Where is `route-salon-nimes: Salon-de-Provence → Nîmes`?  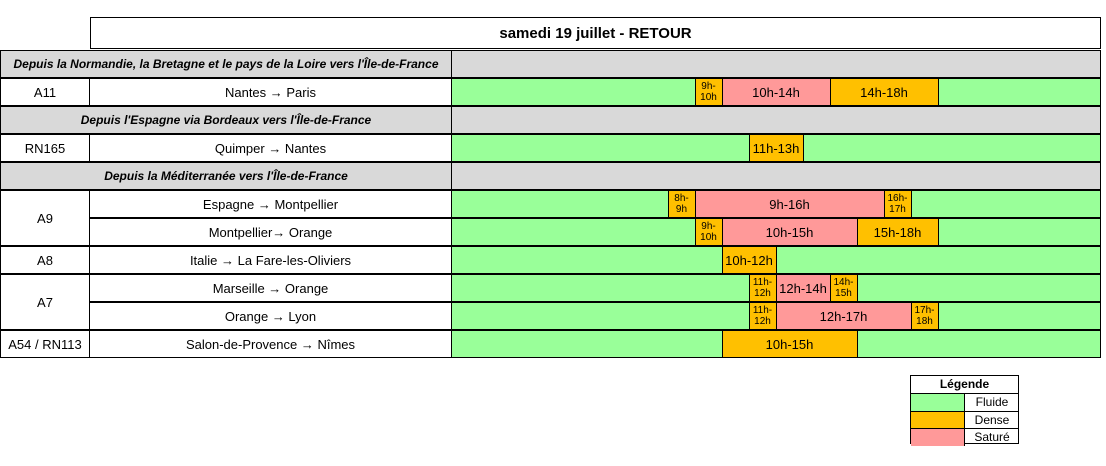 route-salon-nimes: Salon-de-Provence → Nîmes is located at coordinates (271, 344).